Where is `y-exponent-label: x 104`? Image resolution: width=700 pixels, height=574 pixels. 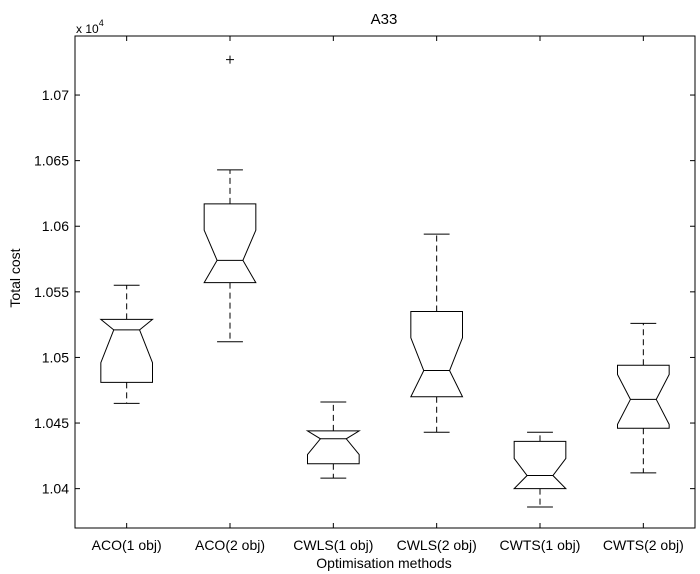
y-exponent-label: x 104 is located at coordinates (90, 27).